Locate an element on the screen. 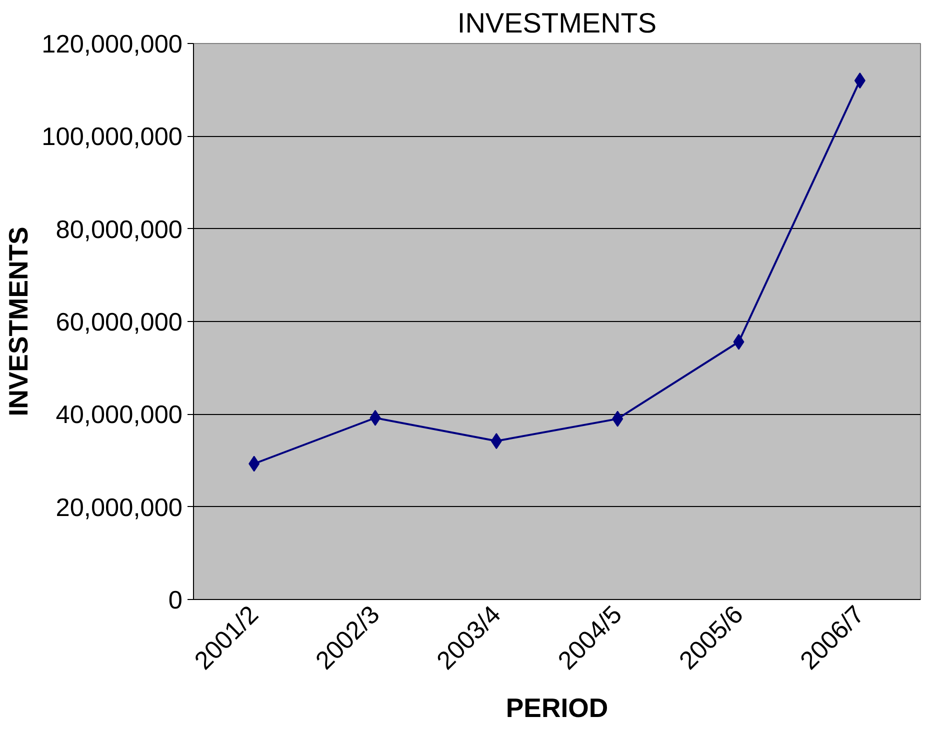 The height and width of the screenshot is (734, 938). y-tick-label: 60,000,000 is located at coordinates (119, 322).